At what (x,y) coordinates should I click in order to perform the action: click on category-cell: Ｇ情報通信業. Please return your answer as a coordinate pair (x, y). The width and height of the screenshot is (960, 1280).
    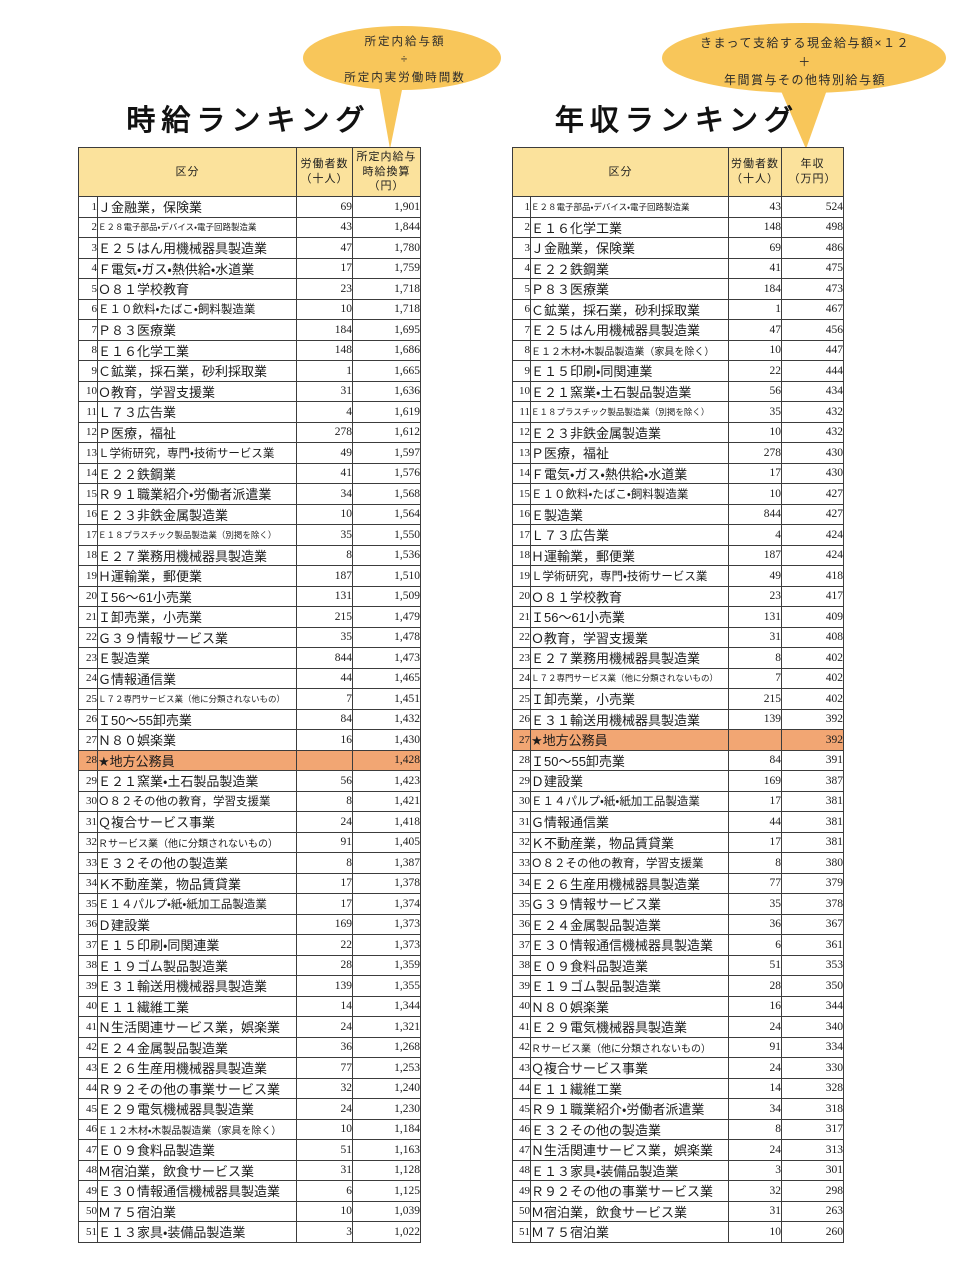
    Looking at the image, I should click on (197, 678).